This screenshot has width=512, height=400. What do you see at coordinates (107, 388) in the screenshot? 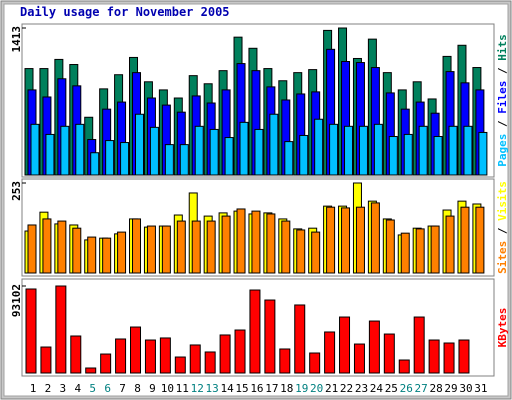
I see `x-tick-label: 6` at bounding box center [107, 388].